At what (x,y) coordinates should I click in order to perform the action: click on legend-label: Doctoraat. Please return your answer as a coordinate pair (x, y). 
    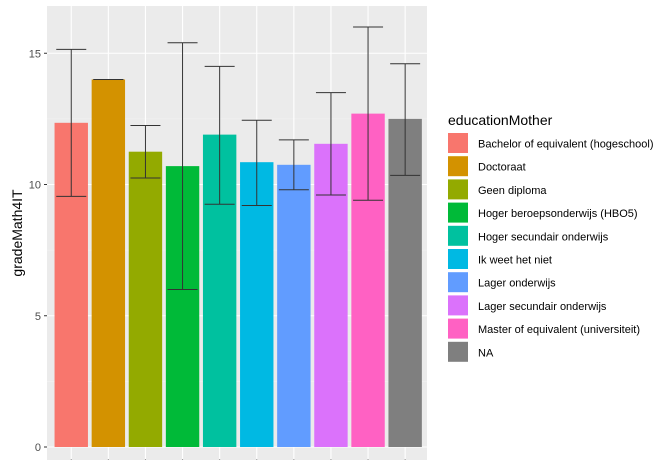
    Looking at the image, I should click on (502, 168).